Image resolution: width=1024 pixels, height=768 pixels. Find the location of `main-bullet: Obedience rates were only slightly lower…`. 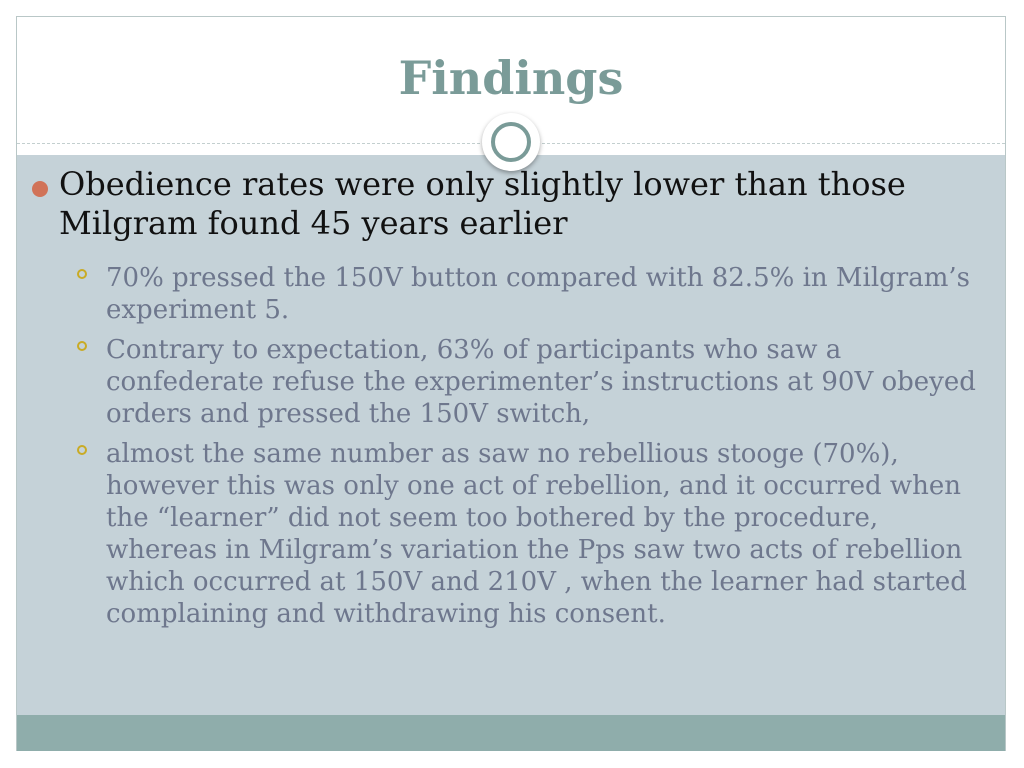

main-bullet: Obedience rates were only slightly lower… is located at coordinates (500, 204).